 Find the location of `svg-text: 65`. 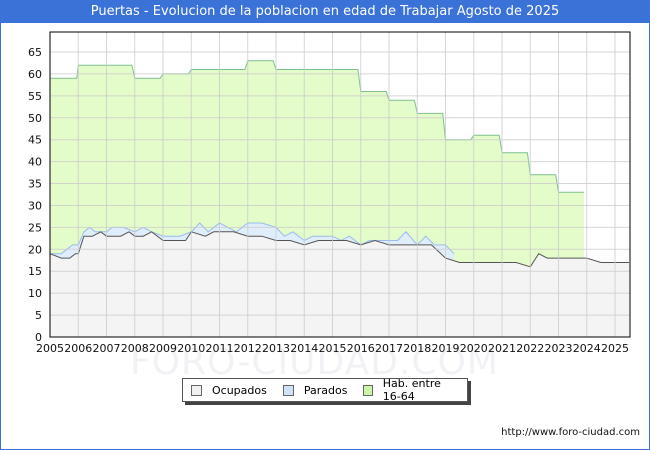

svg-text: 65 is located at coordinates (35, 52).